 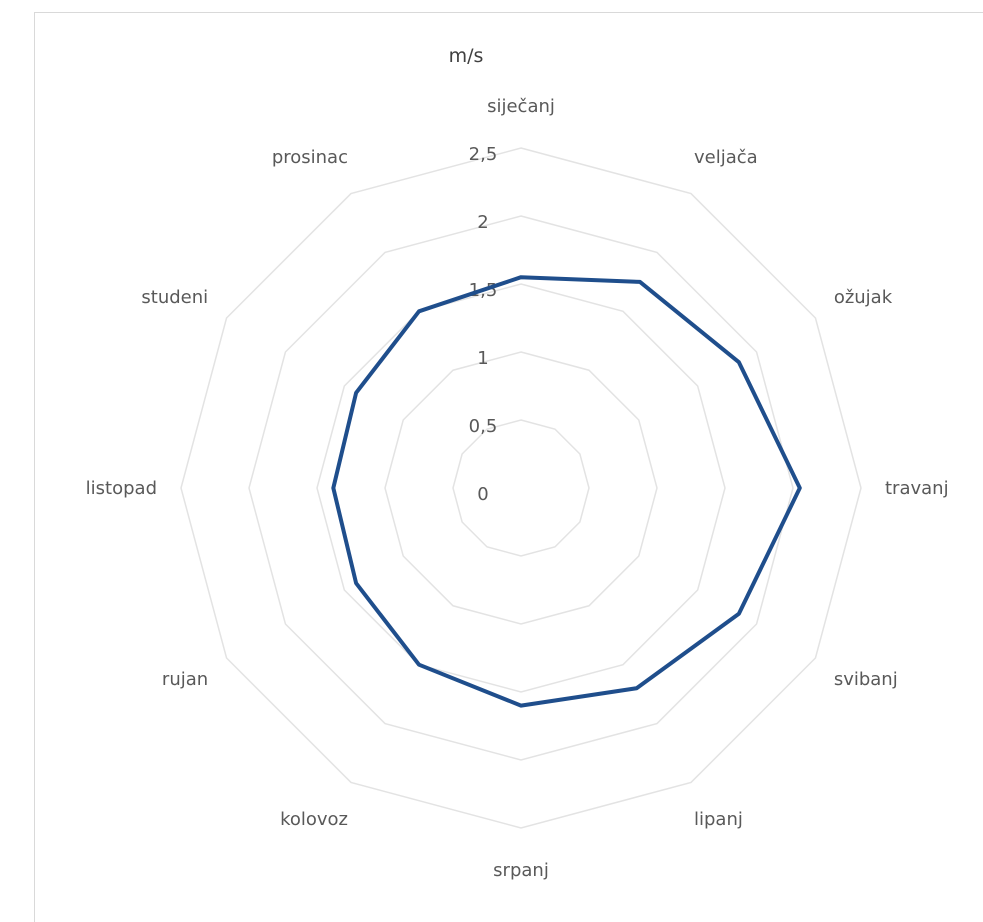 I want to click on tick-label: 0, so click(x=482, y=494).